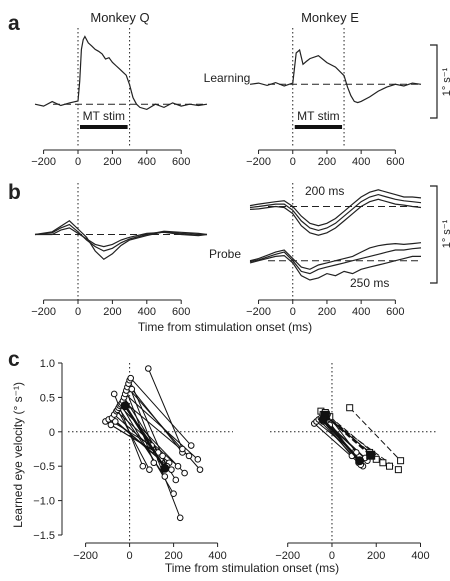  What do you see at coordinates (85, 556) in the screenshot?
I see `c-left-x-tick-label: −200` at bounding box center [85, 556].